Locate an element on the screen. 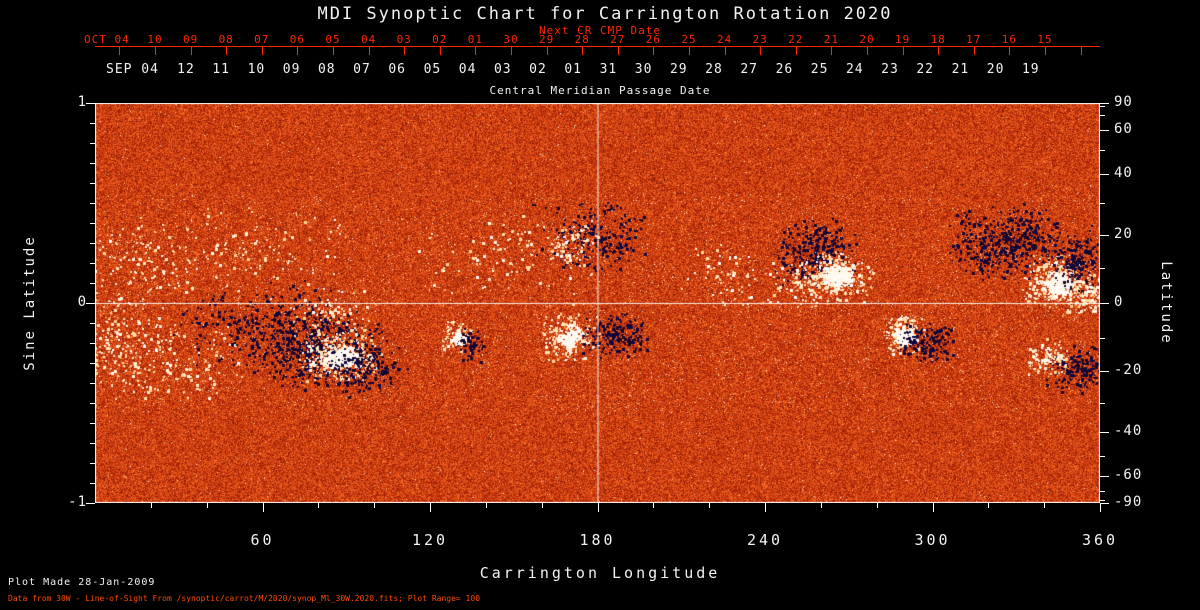  right-axis-value: 20 is located at coordinates (1123, 233).